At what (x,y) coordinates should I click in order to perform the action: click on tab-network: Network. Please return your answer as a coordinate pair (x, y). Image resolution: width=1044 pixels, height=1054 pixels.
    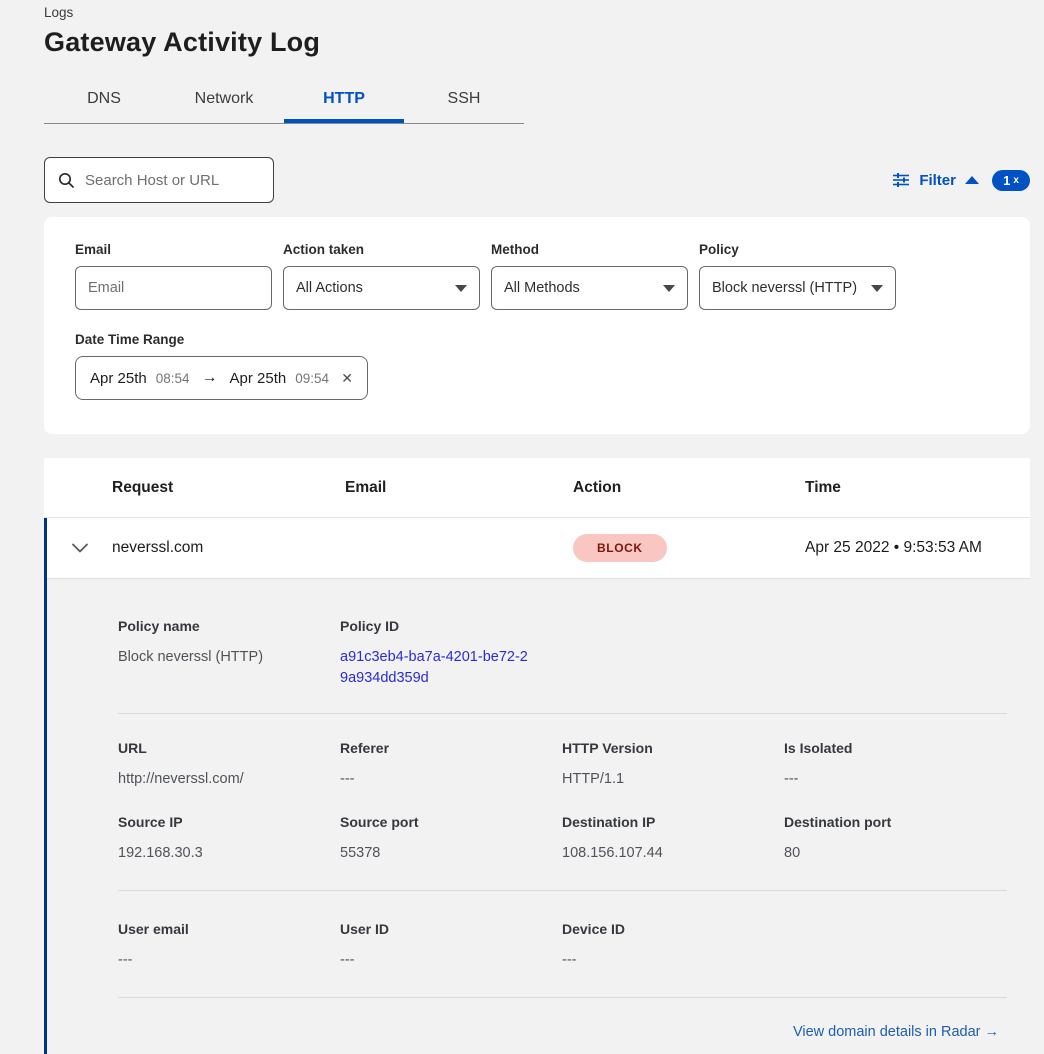
    Looking at the image, I should click on (224, 98).